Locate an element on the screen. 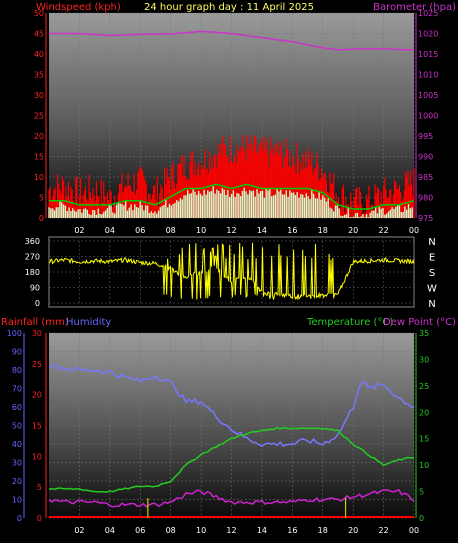 The height and width of the screenshot is (543, 458). dewpoint-line is located at coordinates (231, 498).